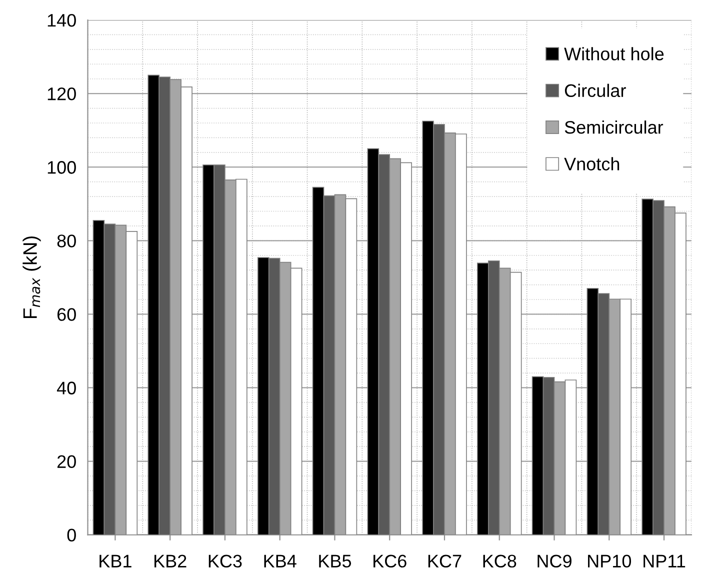 This screenshot has height=572, width=702. I want to click on y-tick-label: 80, so click(66, 241).